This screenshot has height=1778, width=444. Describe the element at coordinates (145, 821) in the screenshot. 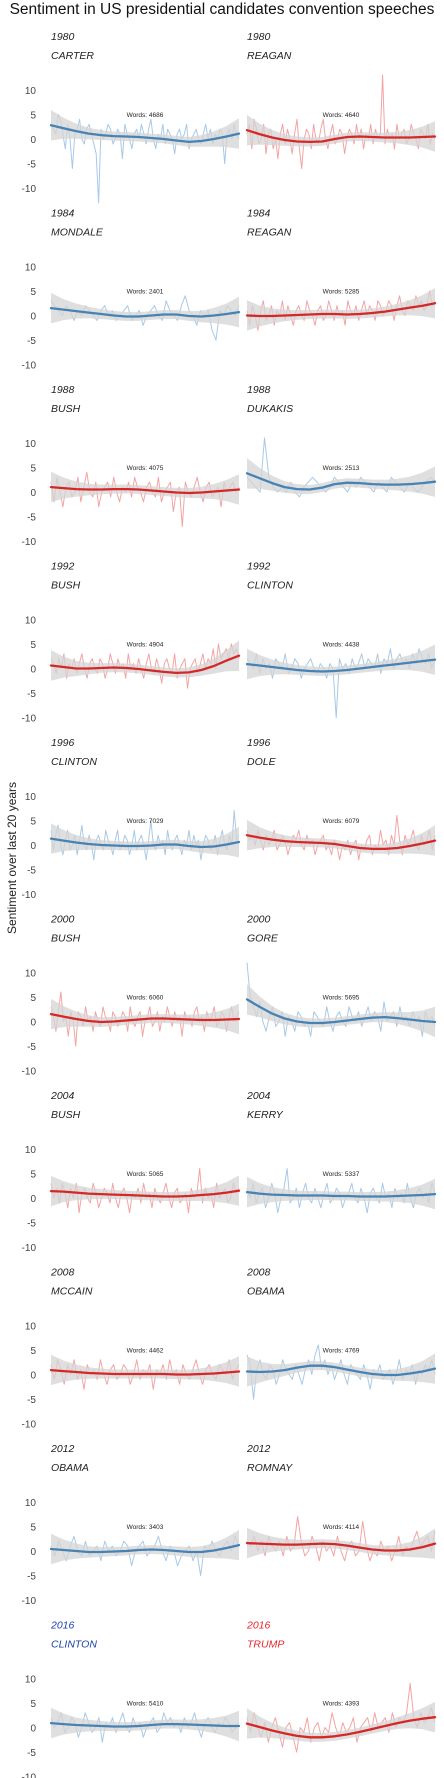

I see `word-count-label: Words: 7029` at that location.